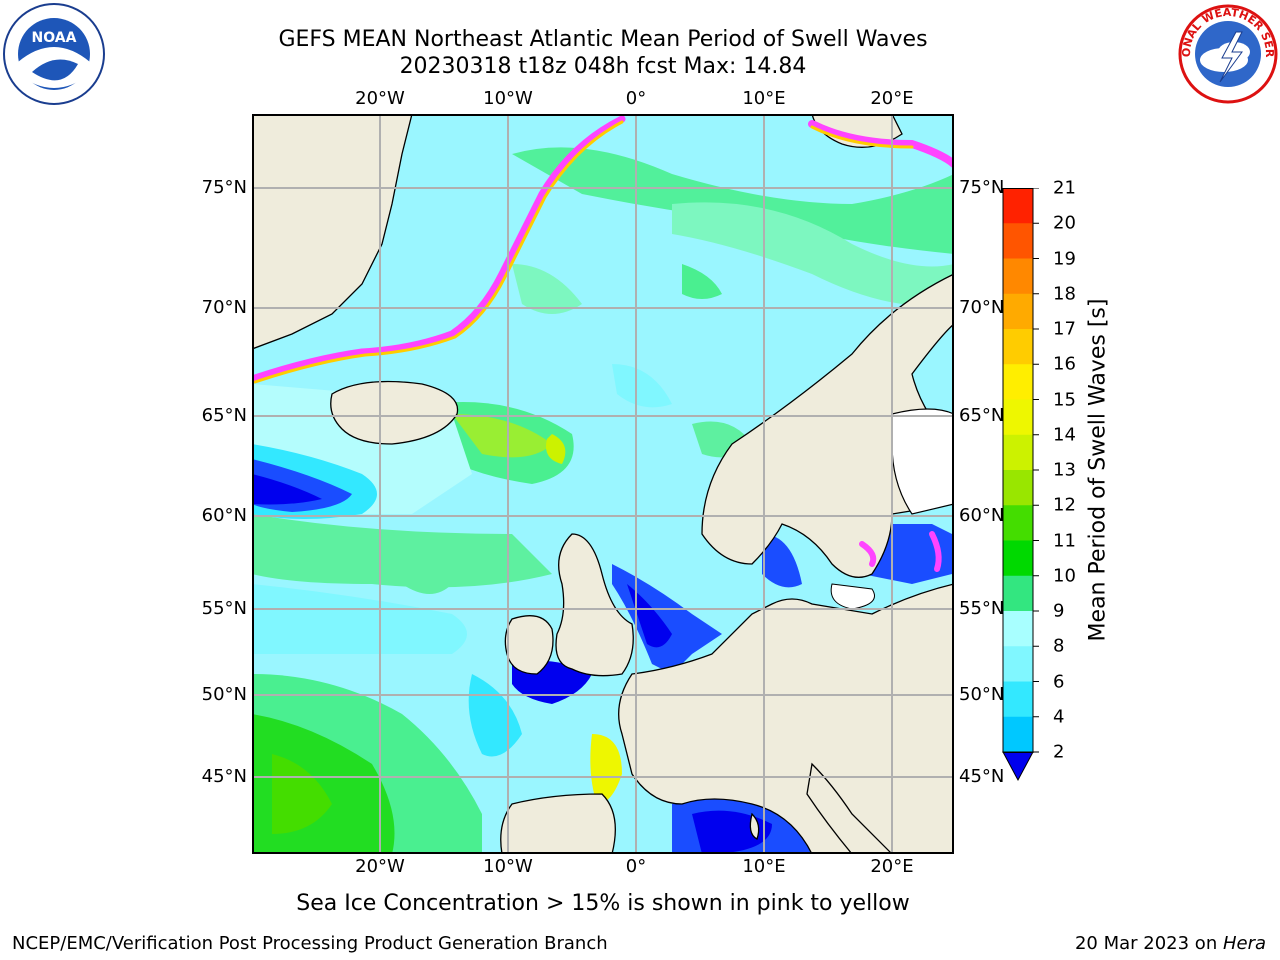  I want to click on colorbar-tick-label: 18, so click(1064, 294).